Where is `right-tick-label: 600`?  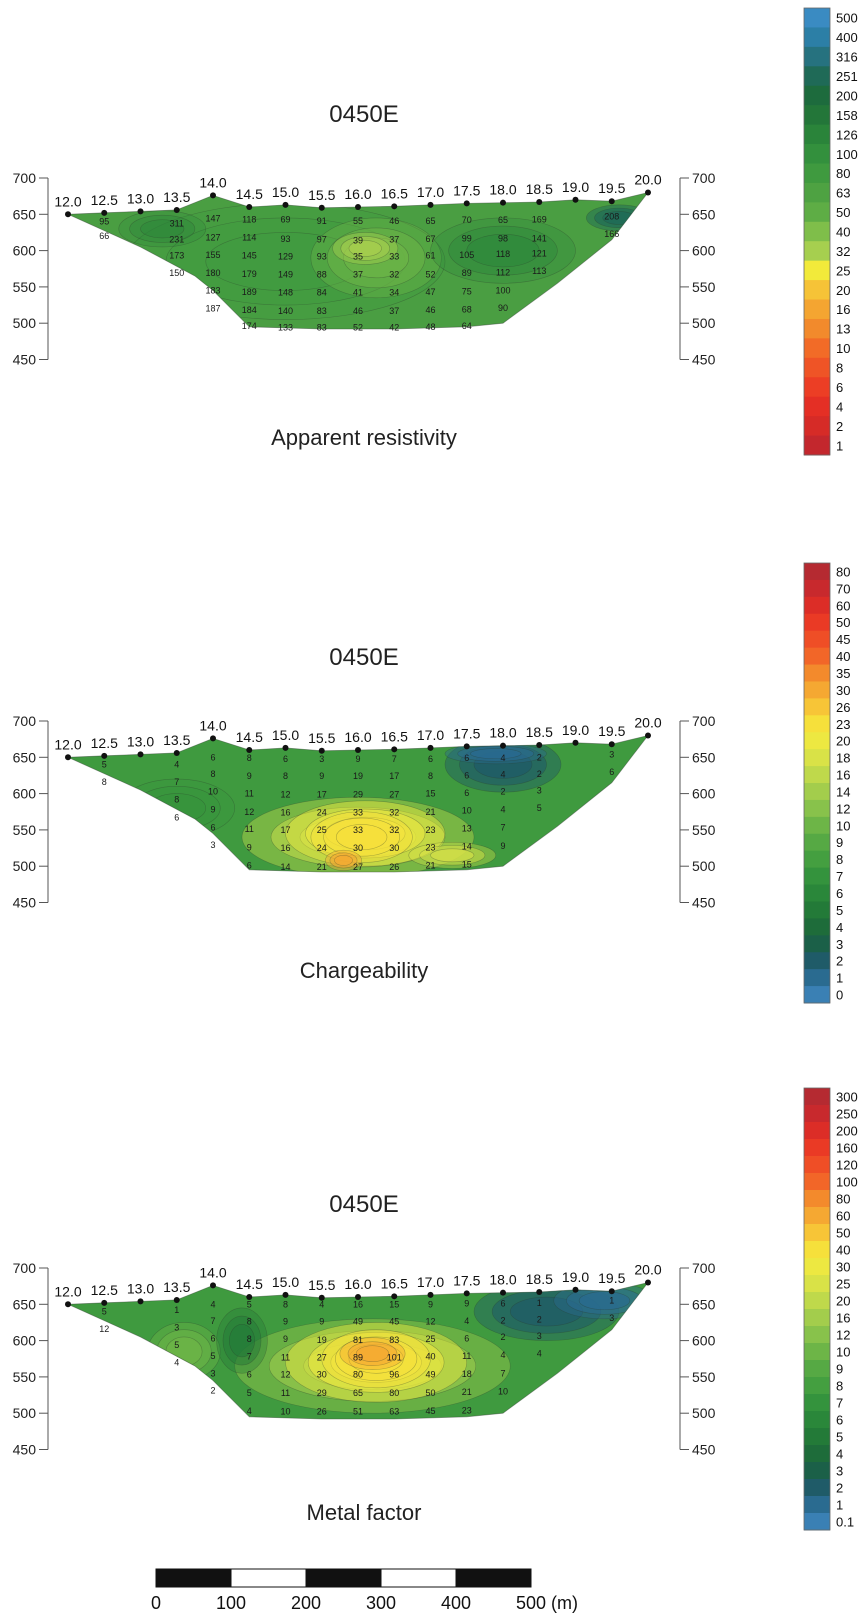
right-tick-label: 600 is located at coordinates (704, 251).